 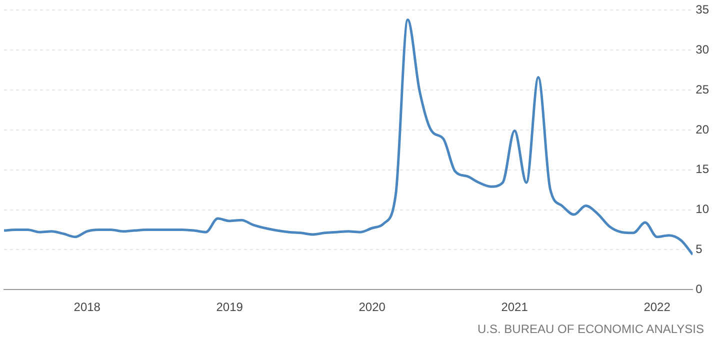 I want to click on y-tick-label: 10, so click(x=703, y=209).